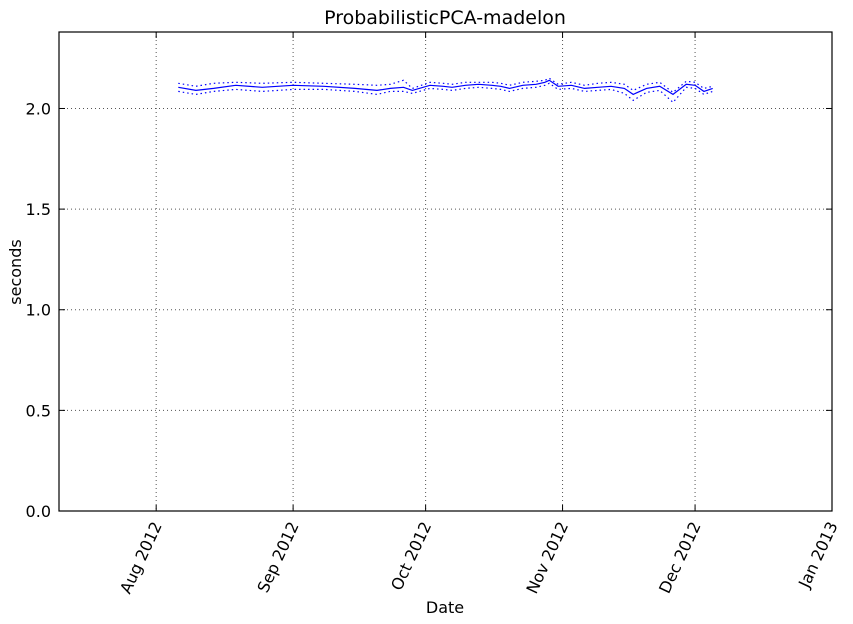 This screenshot has height=624, width=853. What do you see at coordinates (38, 310) in the screenshot?
I see `y-tick-label: 1.0` at bounding box center [38, 310].